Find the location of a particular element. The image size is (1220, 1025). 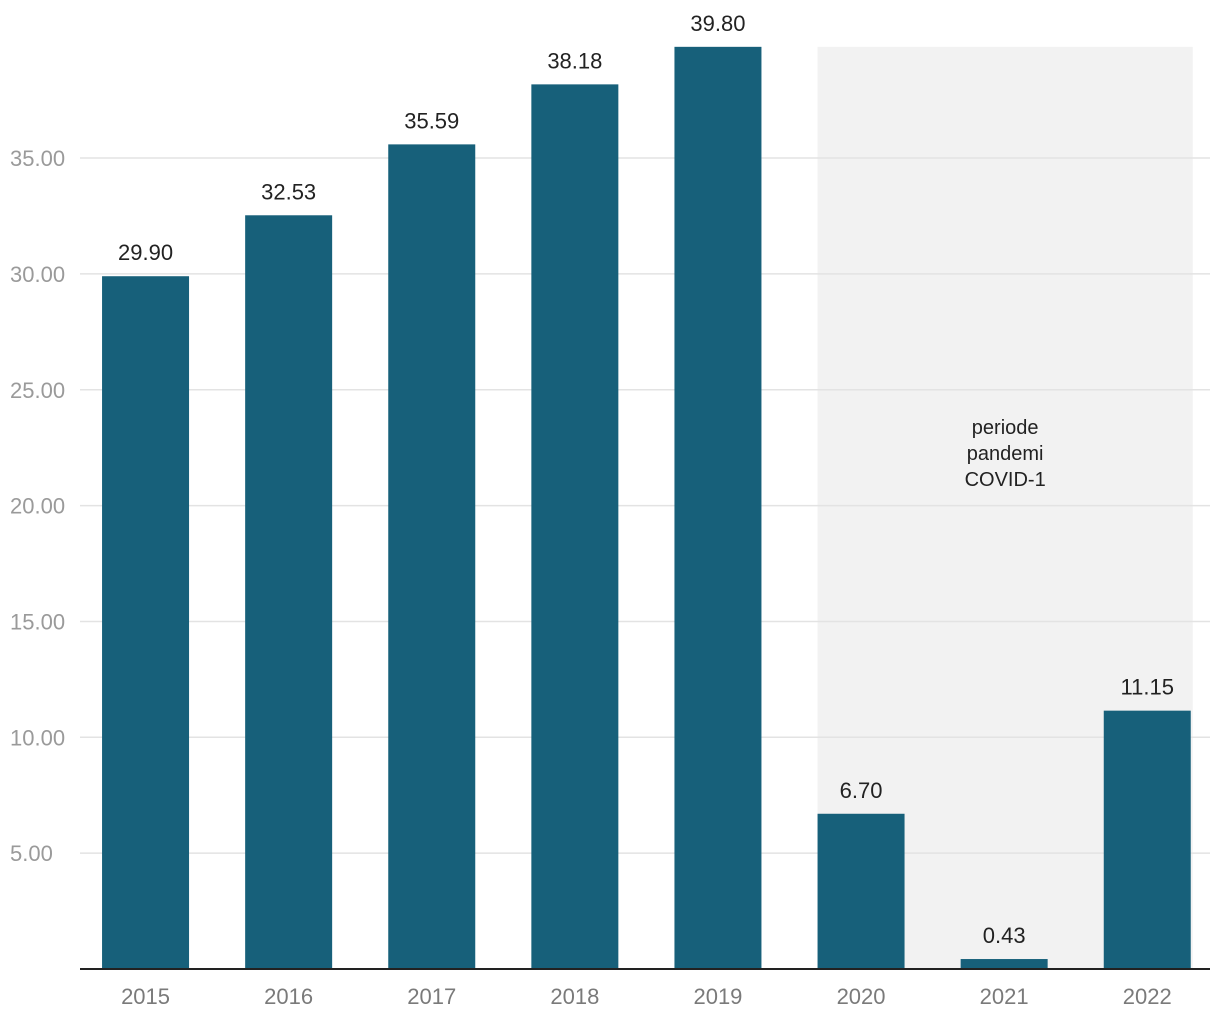

data-label: 39.80 is located at coordinates (717, 23).